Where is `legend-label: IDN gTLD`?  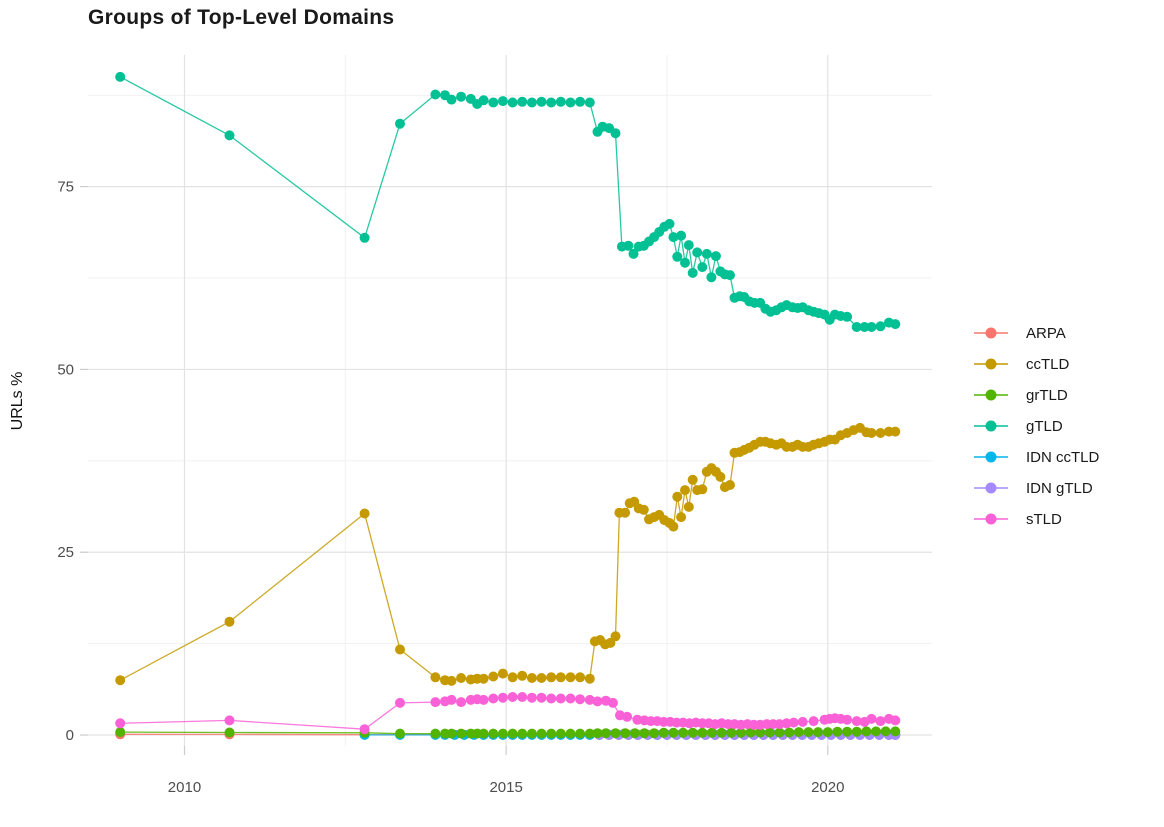 legend-label: IDN gTLD is located at coordinates (1059, 488).